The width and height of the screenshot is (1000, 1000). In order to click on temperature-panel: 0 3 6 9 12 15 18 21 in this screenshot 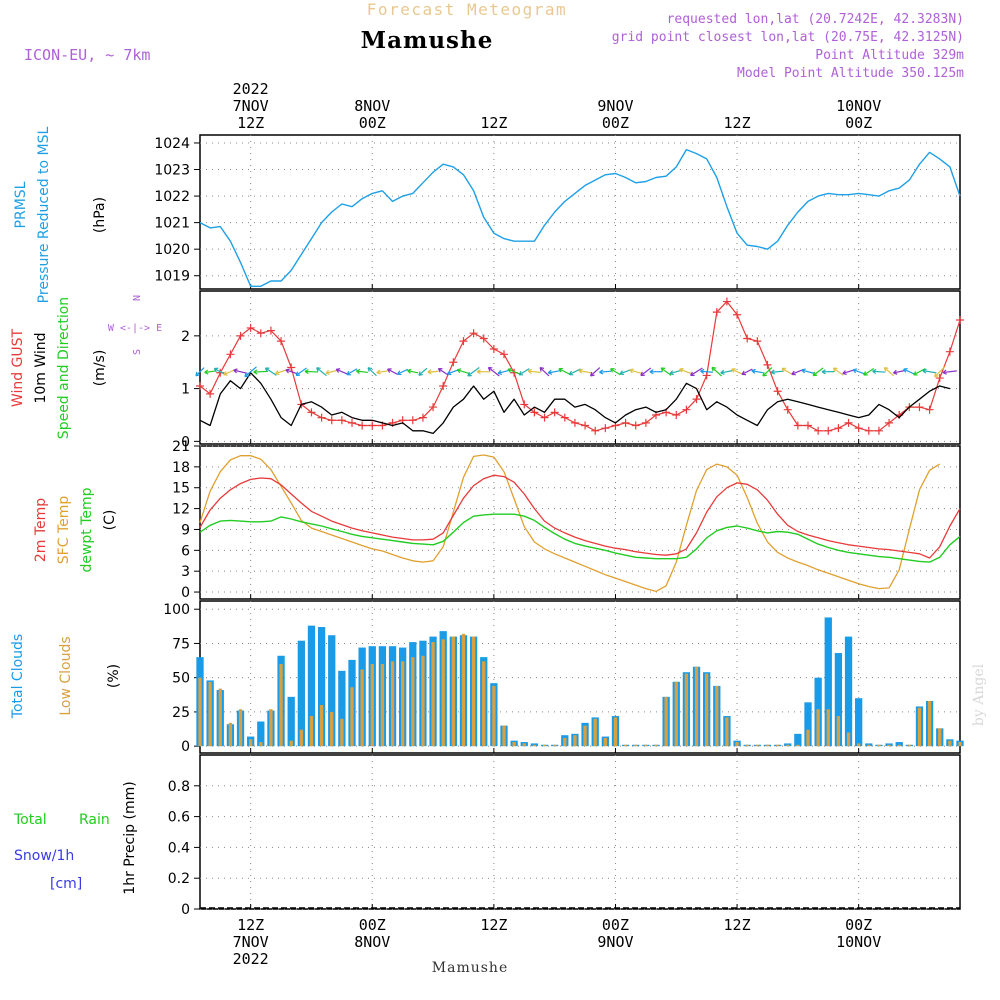, I will do `click(566, 520)`.